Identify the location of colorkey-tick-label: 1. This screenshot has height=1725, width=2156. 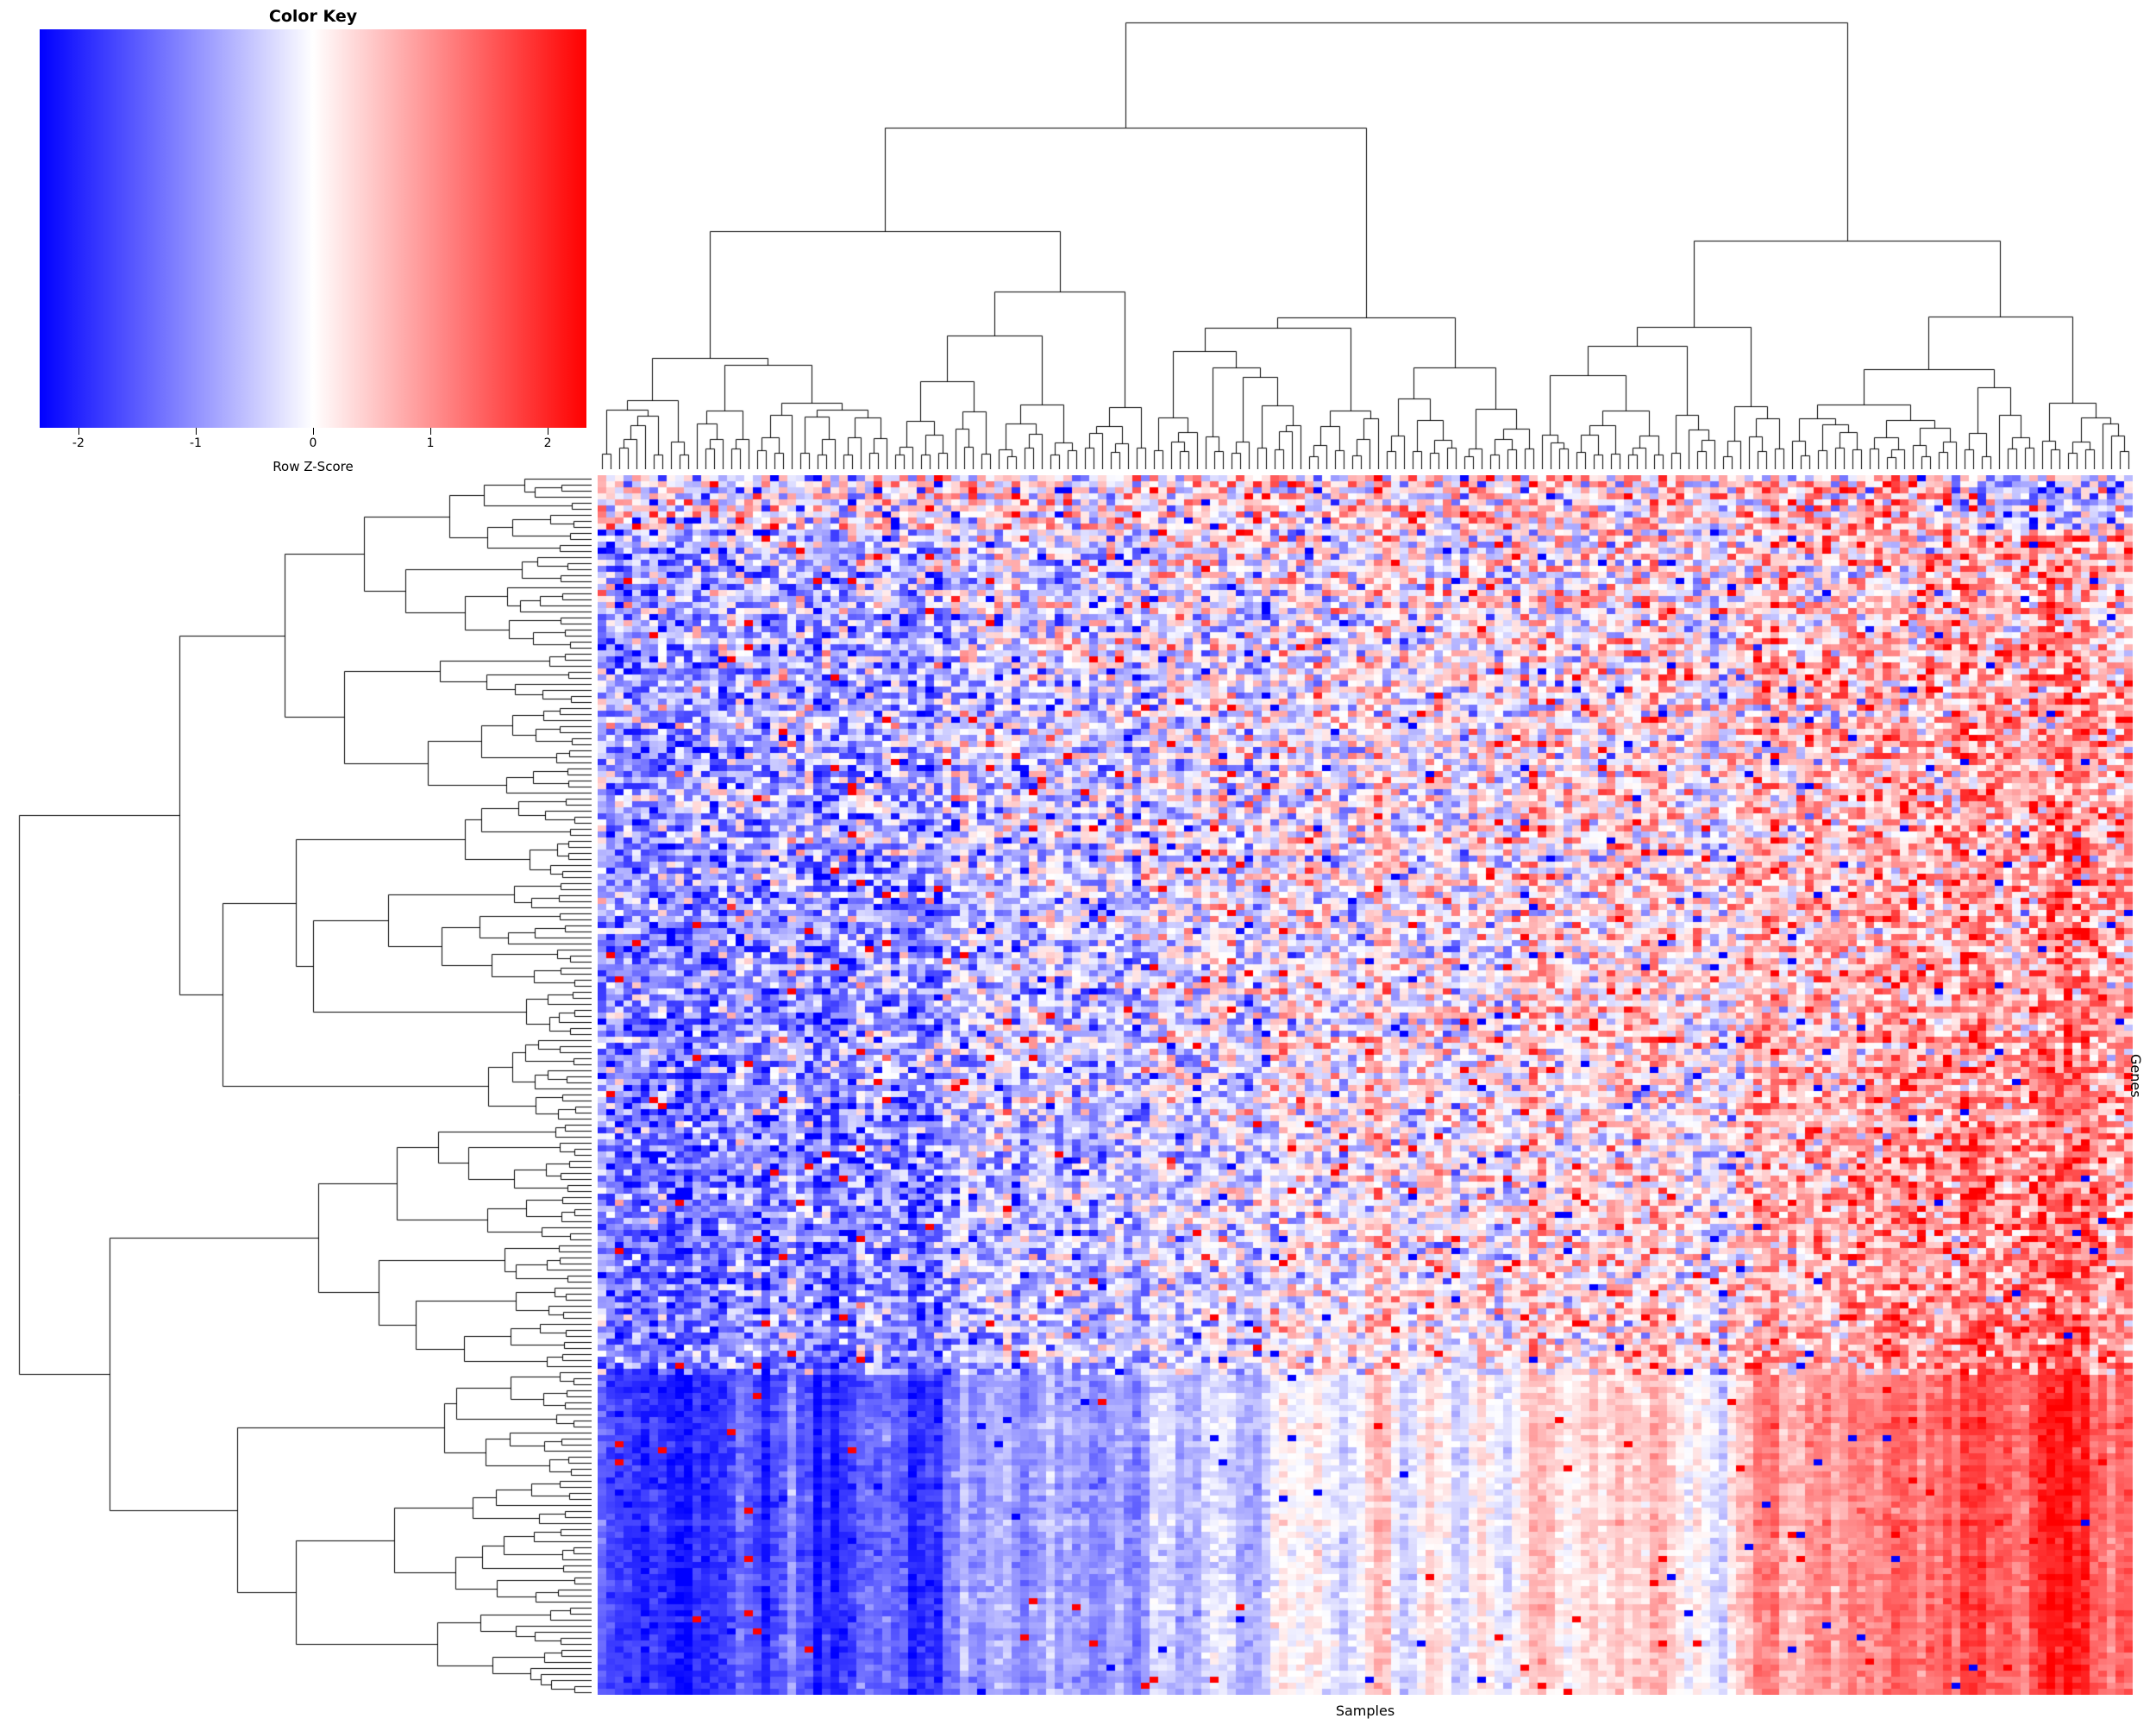
(430, 443).